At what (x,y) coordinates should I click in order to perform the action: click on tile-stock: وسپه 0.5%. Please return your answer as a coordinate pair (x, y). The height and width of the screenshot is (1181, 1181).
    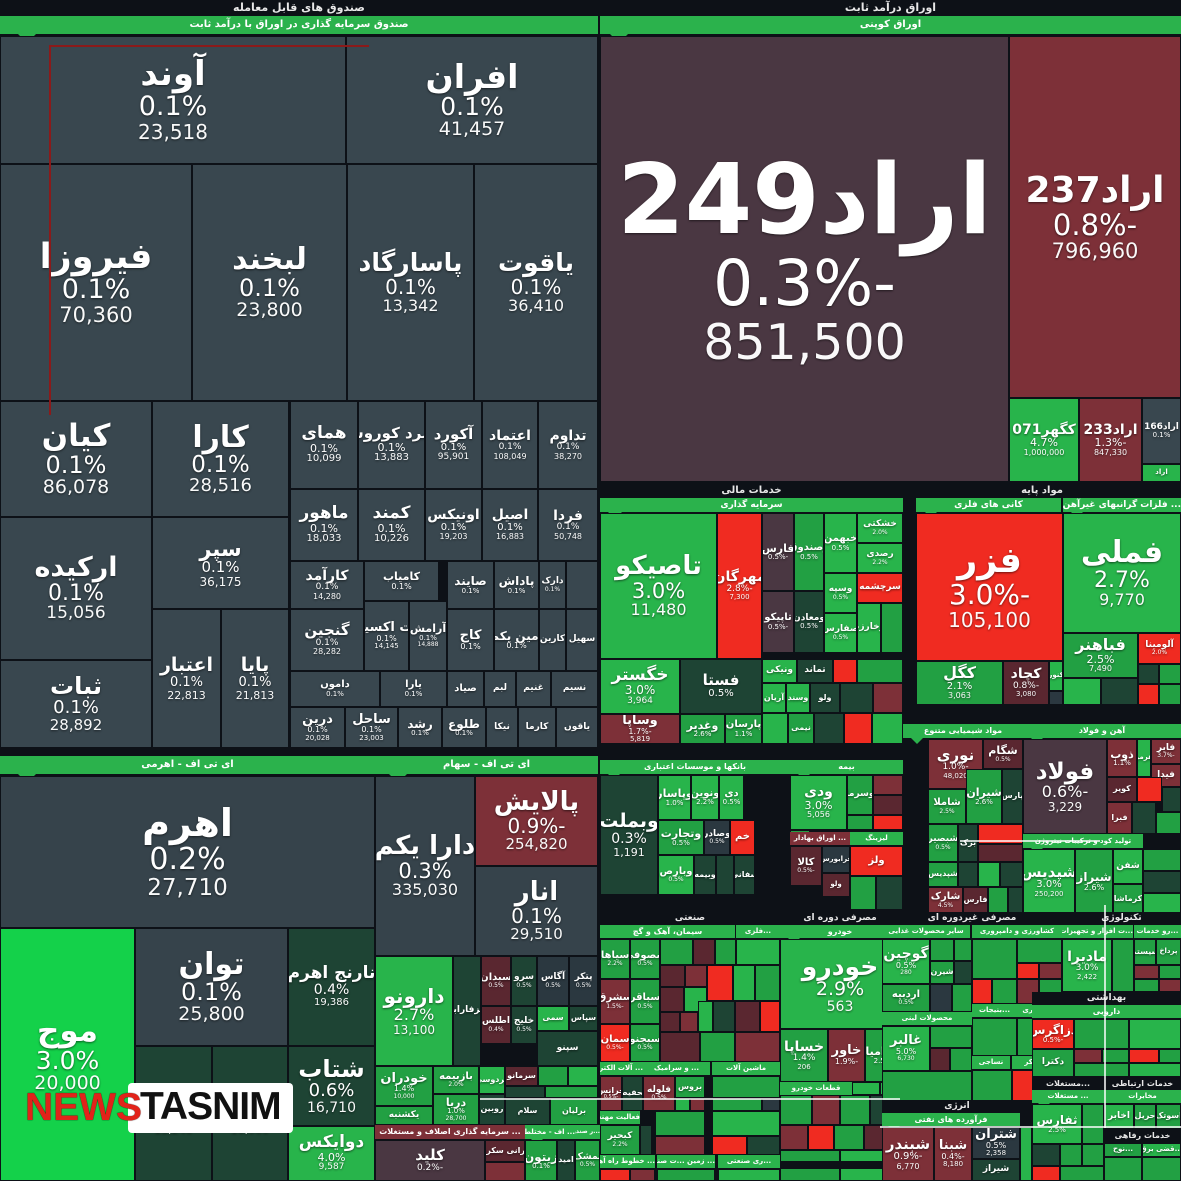
    Looking at the image, I should click on (840, 593).